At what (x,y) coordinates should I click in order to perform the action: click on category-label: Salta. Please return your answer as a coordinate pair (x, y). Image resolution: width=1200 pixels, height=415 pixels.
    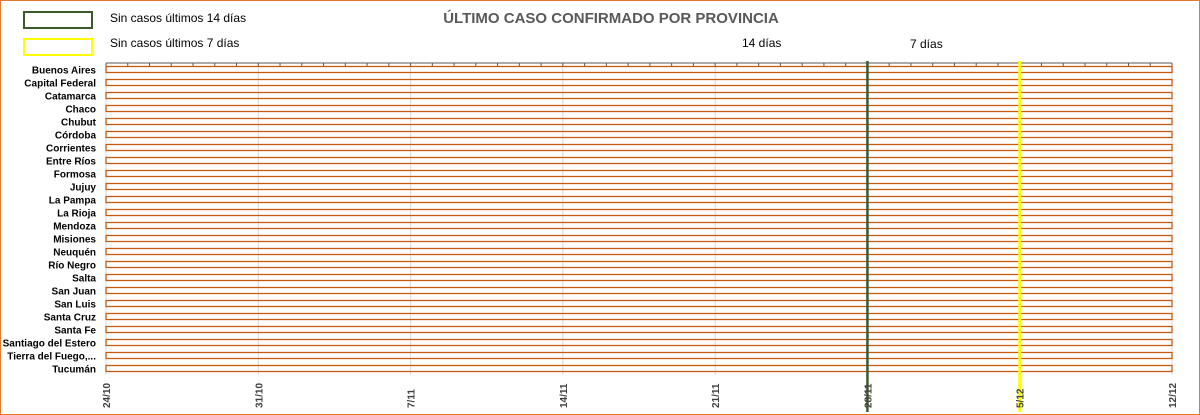
    Looking at the image, I should click on (84, 279).